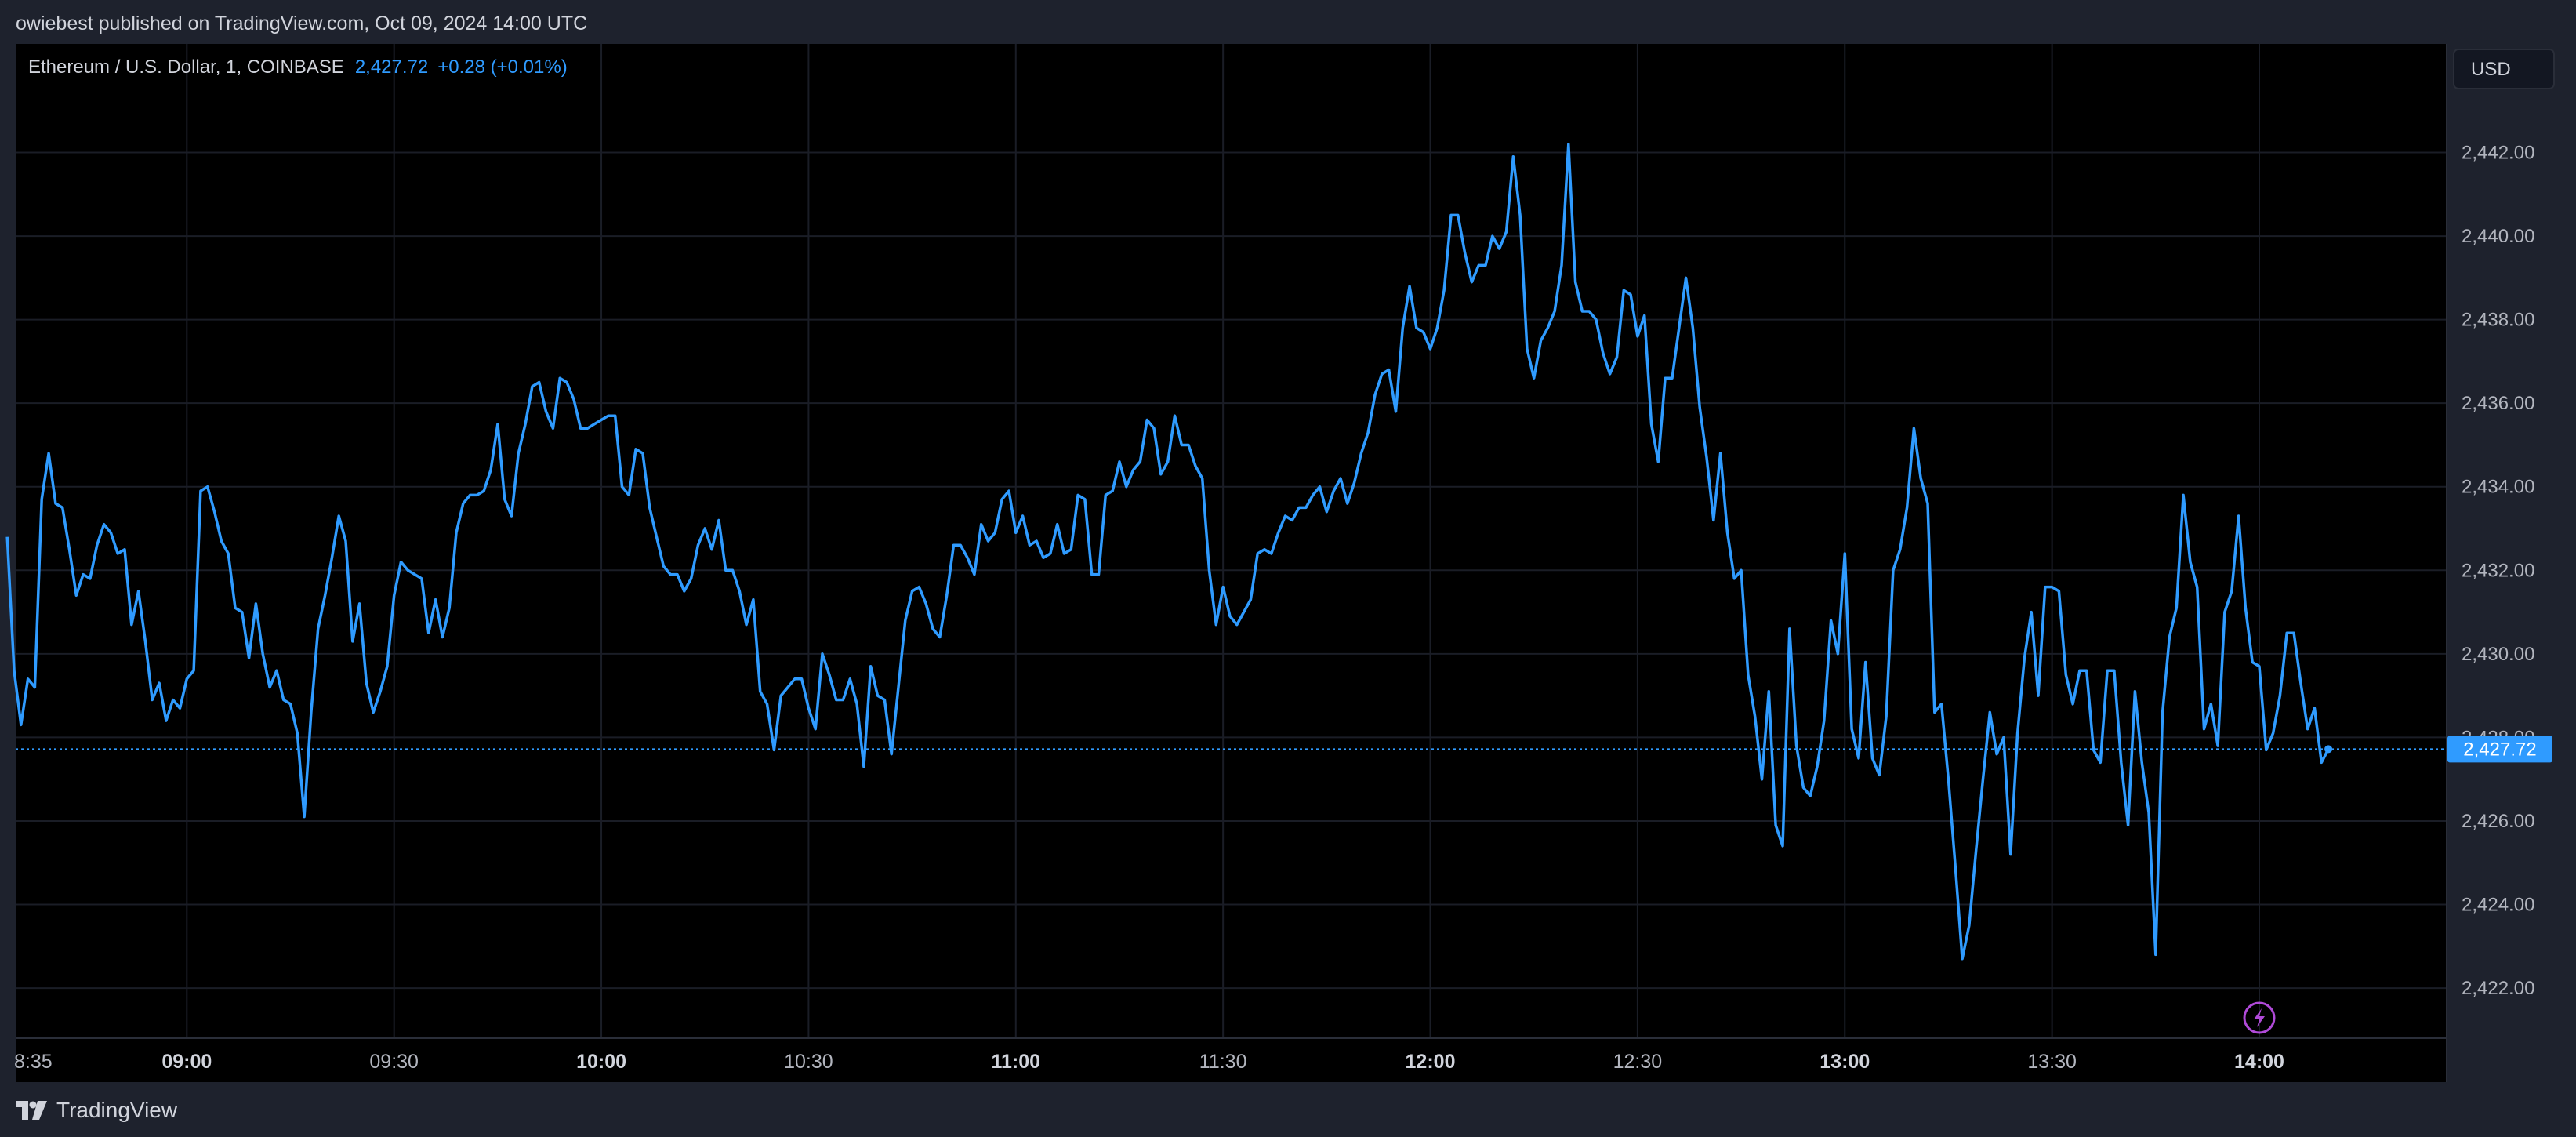 This screenshot has width=2576, height=1137. I want to click on x-tick-label: 10:00, so click(601, 1062).